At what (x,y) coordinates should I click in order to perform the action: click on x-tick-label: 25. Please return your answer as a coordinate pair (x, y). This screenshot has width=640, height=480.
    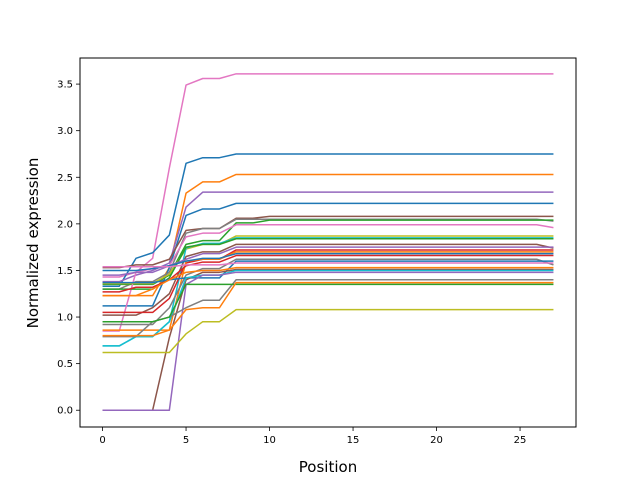
    Looking at the image, I should click on (520, 440).